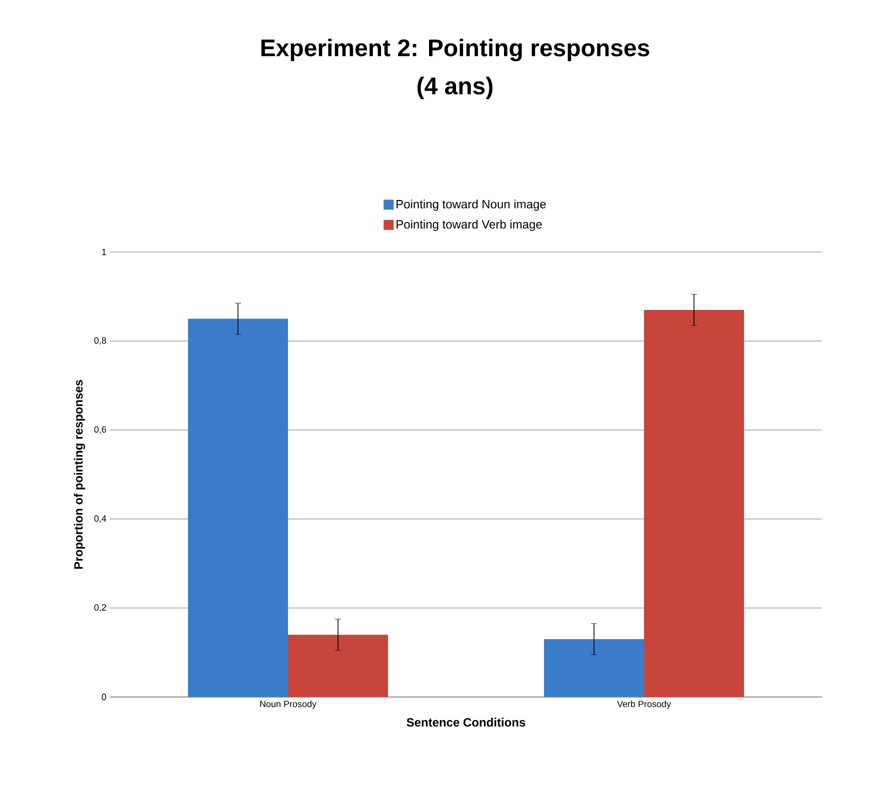 The image size is (889, 785). I want to click on y-tick-label: 0,6, so click(100, 430).